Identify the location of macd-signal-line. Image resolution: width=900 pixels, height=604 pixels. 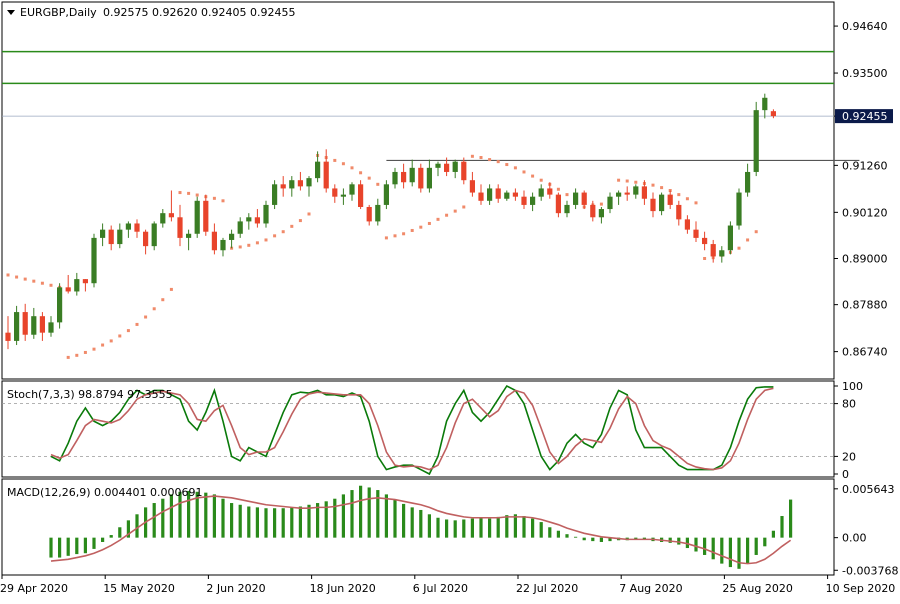
(421, 530).